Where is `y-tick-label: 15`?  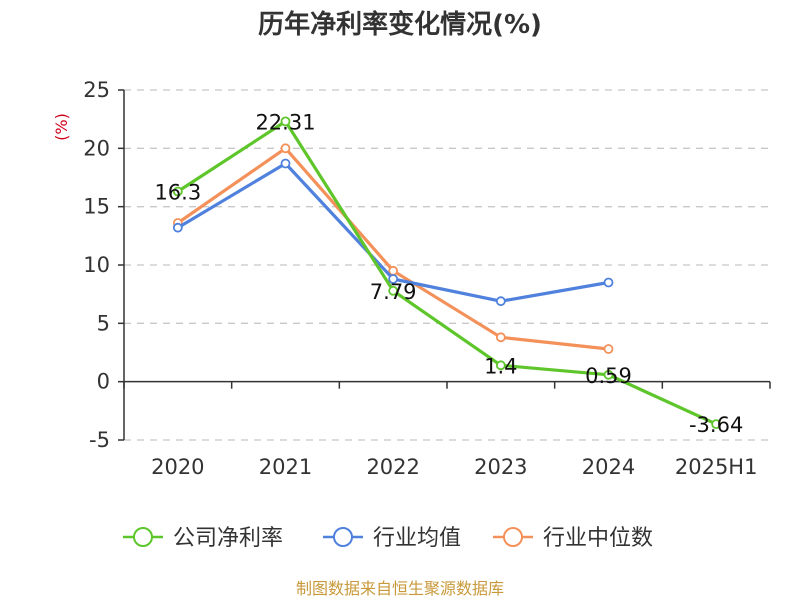 y-tick-label: 15 is located at coordinates (96, 207).